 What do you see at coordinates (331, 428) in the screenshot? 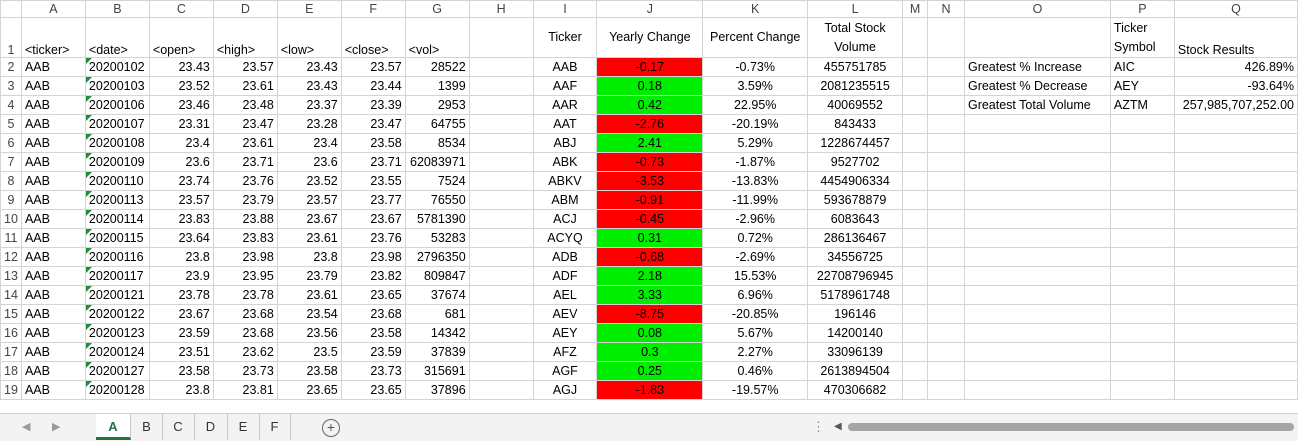
I see `add-sheet-icon: +` at bounding box center [331, 428].